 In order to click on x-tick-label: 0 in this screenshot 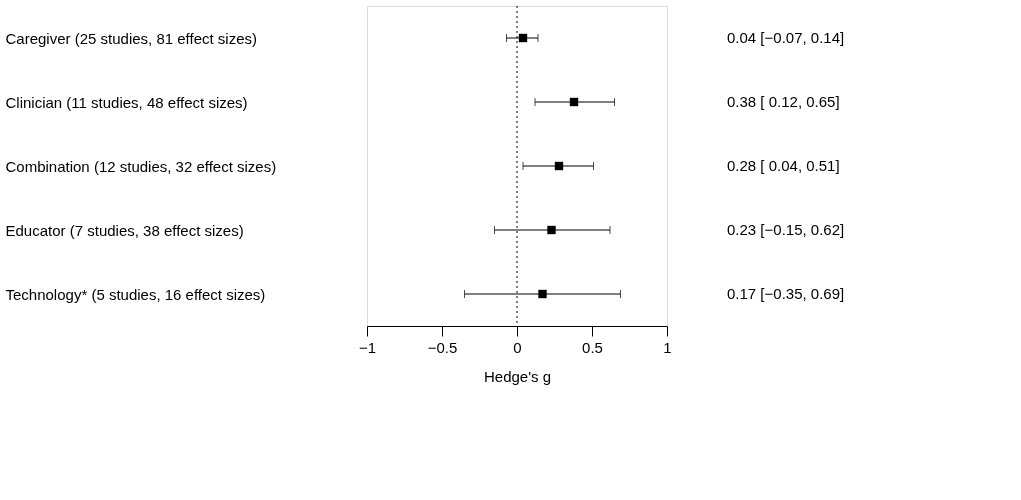, I will do `click(517, 347)`.